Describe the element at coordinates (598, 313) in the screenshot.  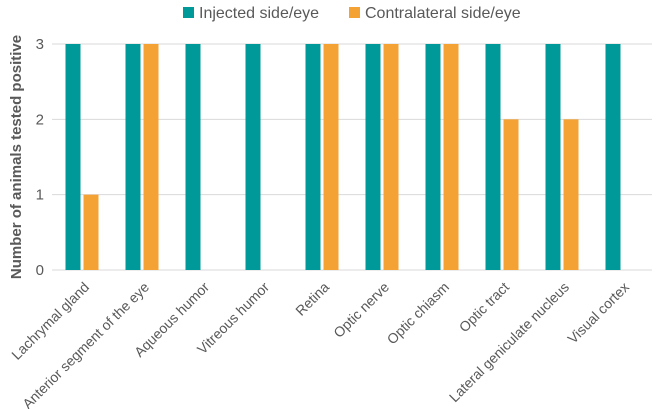
I see `x-tick-label: Visual cortex` at that location.